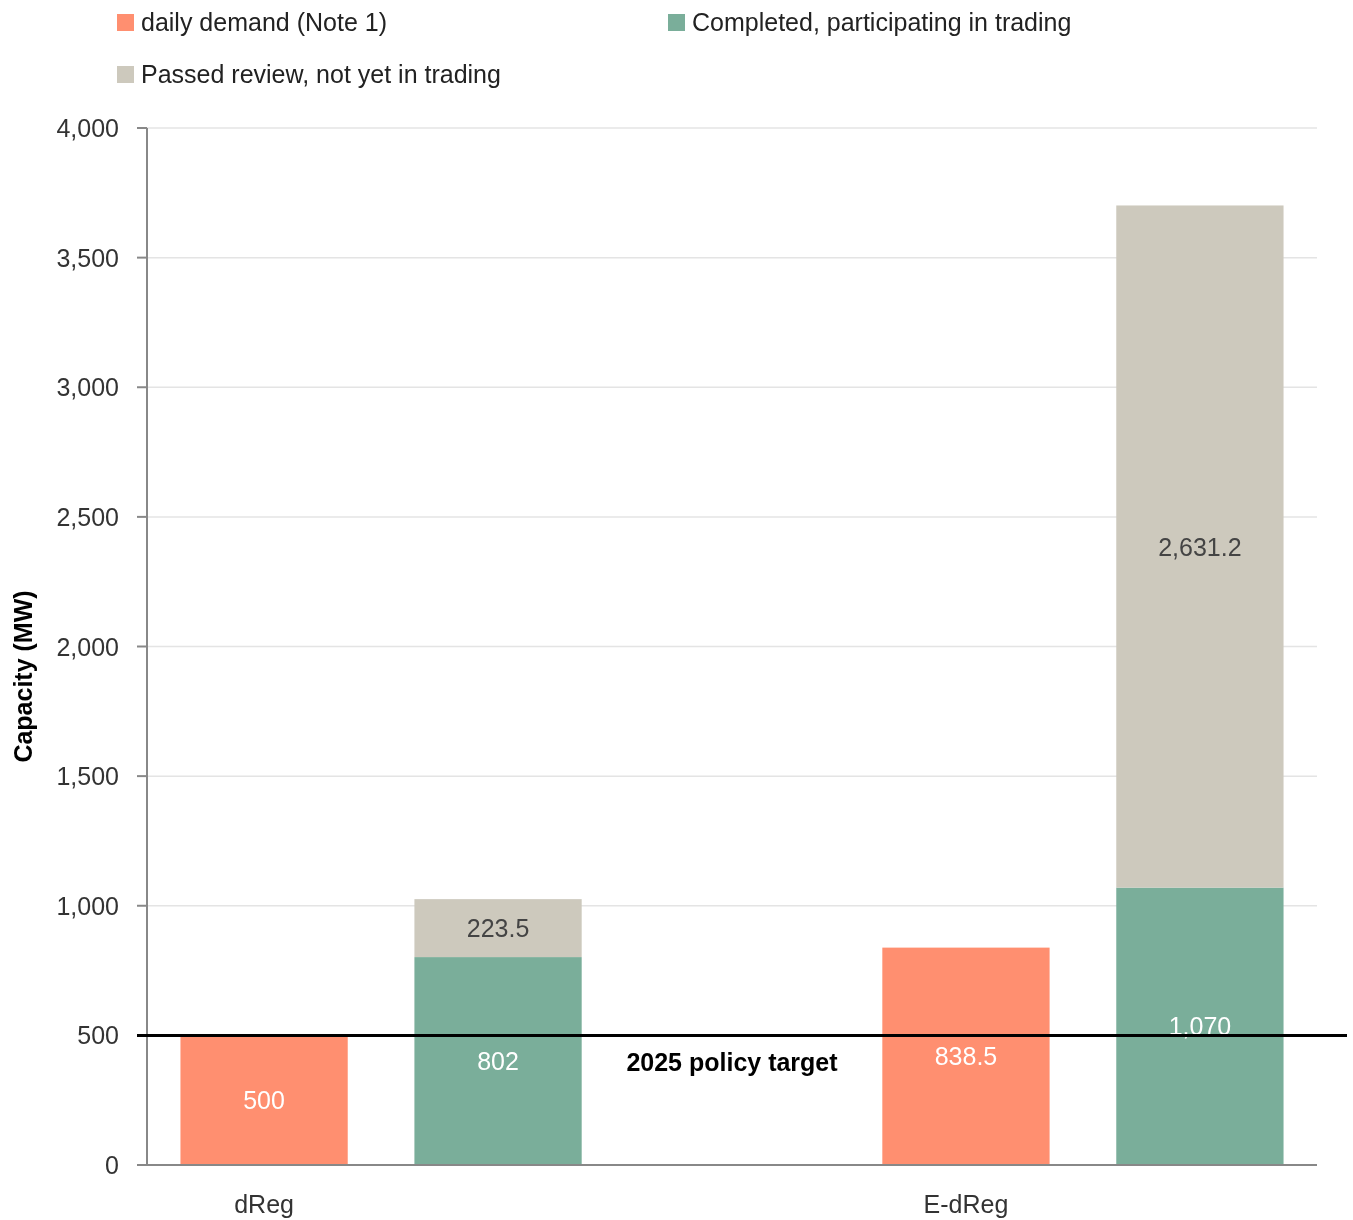  What do you see at coordinates (87, 257) in the screenshot?
I see `y-tick-label: 3,500` at bounding box center [87, 257].